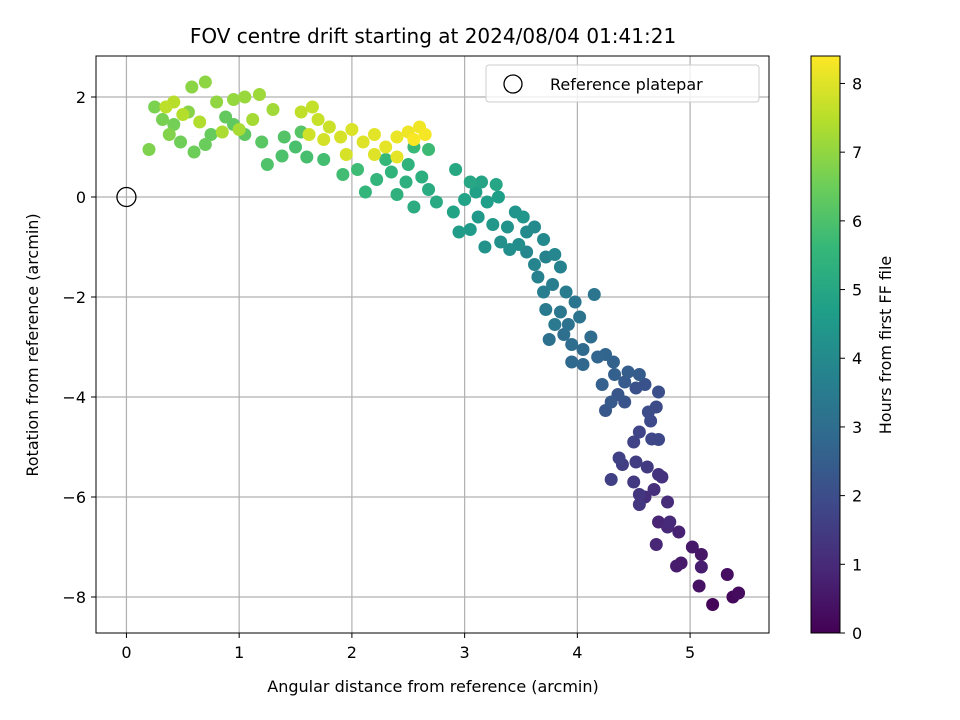 This screenshot has height=720, width=960. I want to click on colorbar-tick-label-6: 6, so click(857, 221).